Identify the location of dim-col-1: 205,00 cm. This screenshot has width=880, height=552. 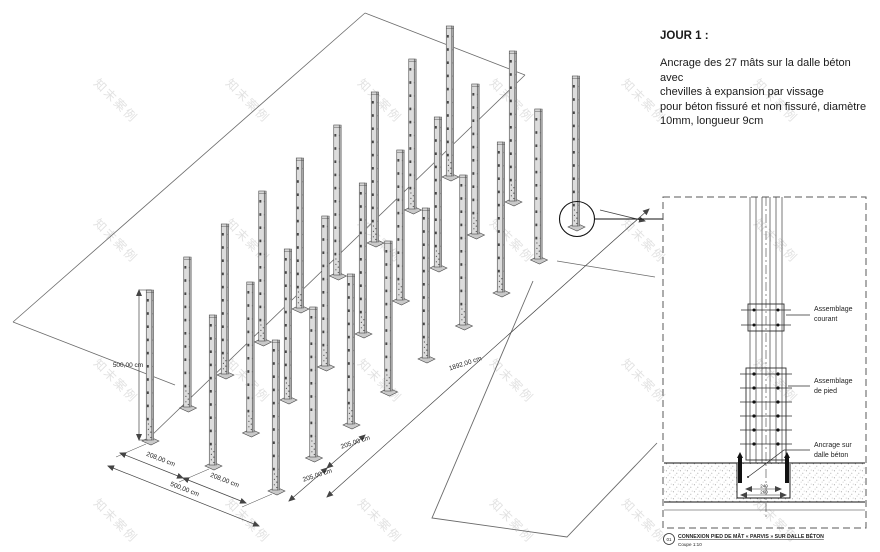
(317, 476).